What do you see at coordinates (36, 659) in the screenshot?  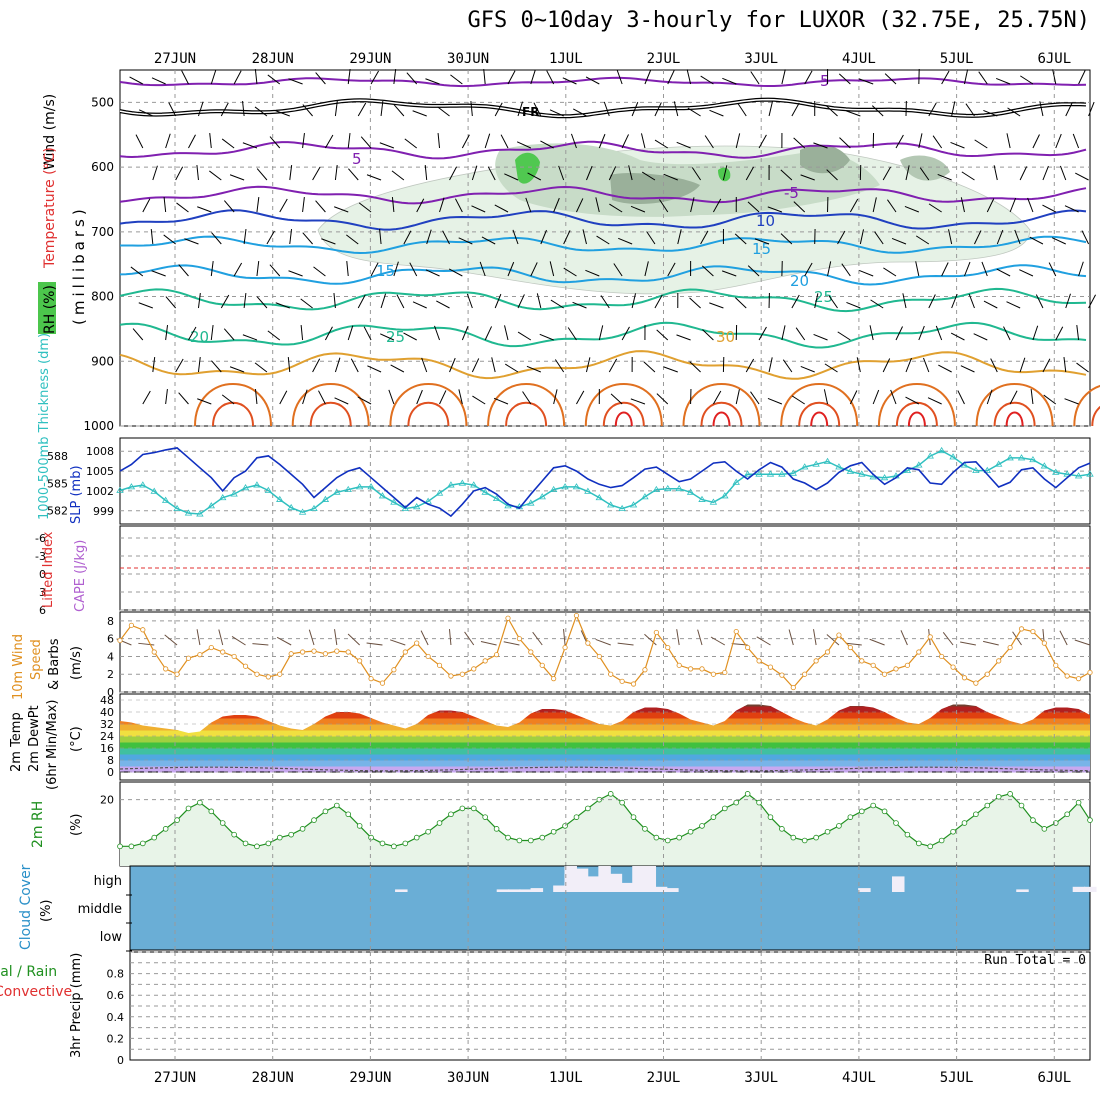 I see `wind10m-label-2: Speed` at bounding box center [36, 659].